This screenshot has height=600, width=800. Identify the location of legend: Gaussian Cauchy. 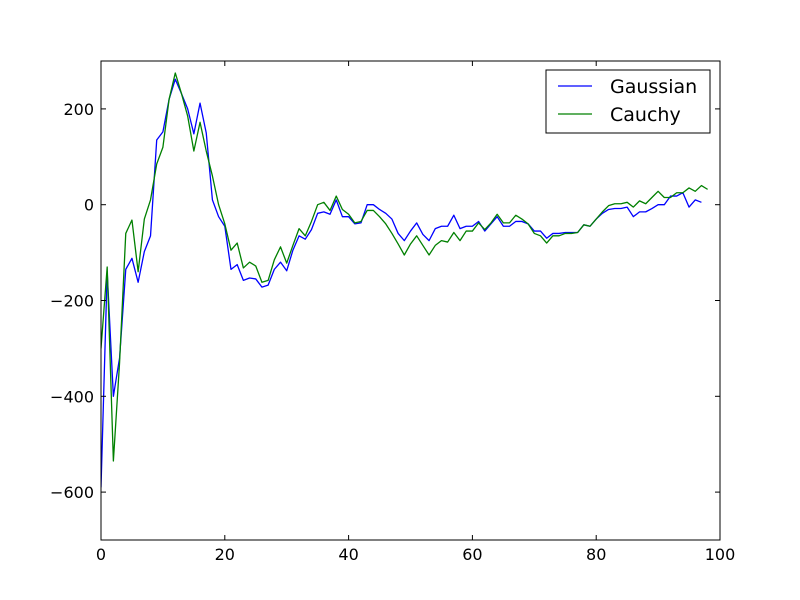
(628, 101).